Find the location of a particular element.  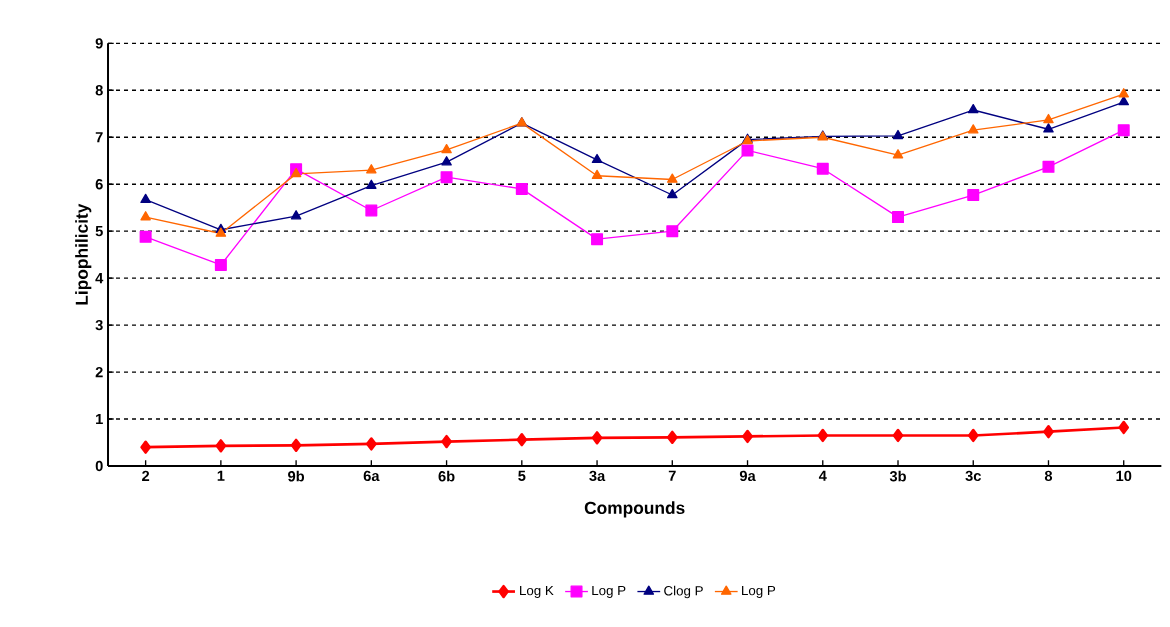

x-tick-label: 7 is located at coordinates (672, 475).